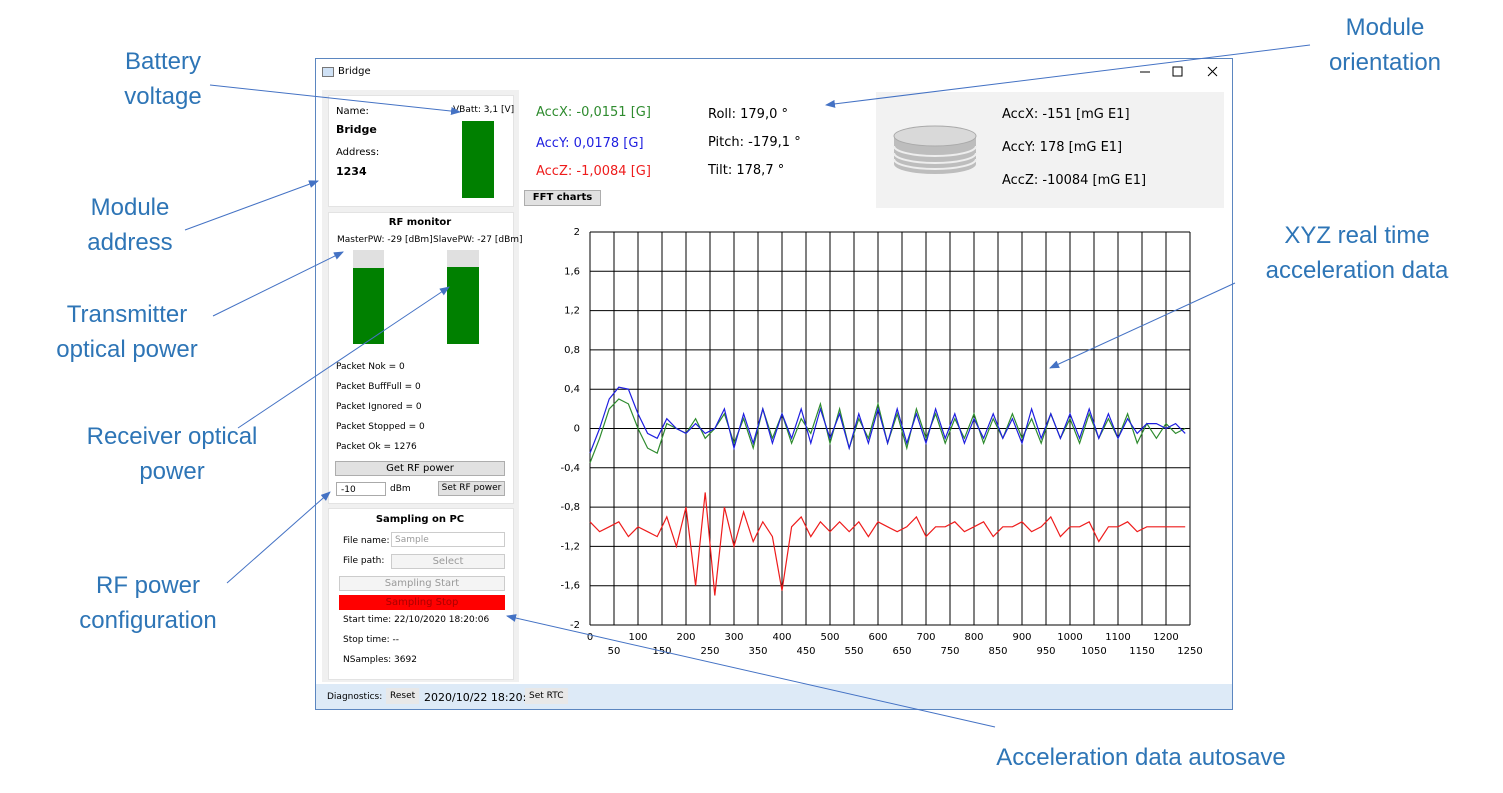 Image resolution: width=1503 pixels, height=793 pixels. I want to click on x-tick-label: 550, so click(853, 651).